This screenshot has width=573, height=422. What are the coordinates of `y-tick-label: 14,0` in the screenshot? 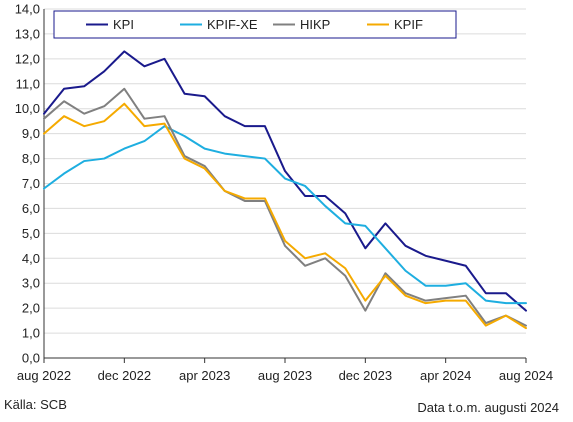 It's located at (27, 9).